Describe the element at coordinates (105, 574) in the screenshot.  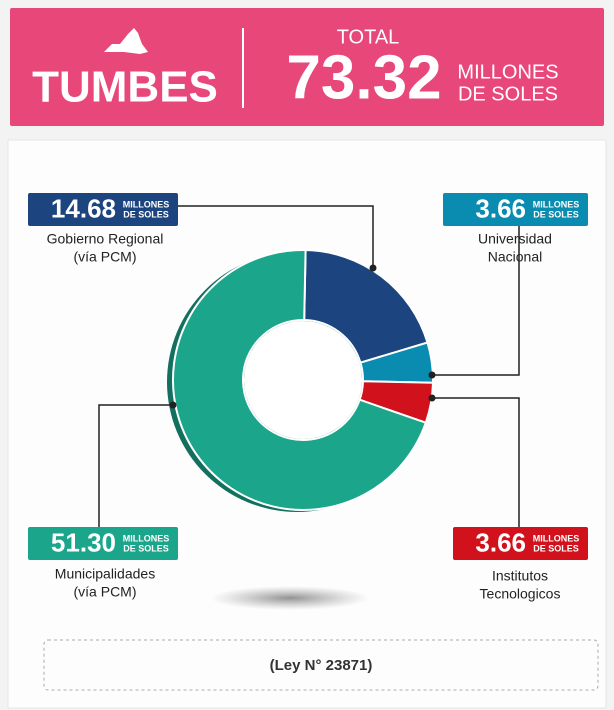
I see `category-label: Municipalidades` at that location.